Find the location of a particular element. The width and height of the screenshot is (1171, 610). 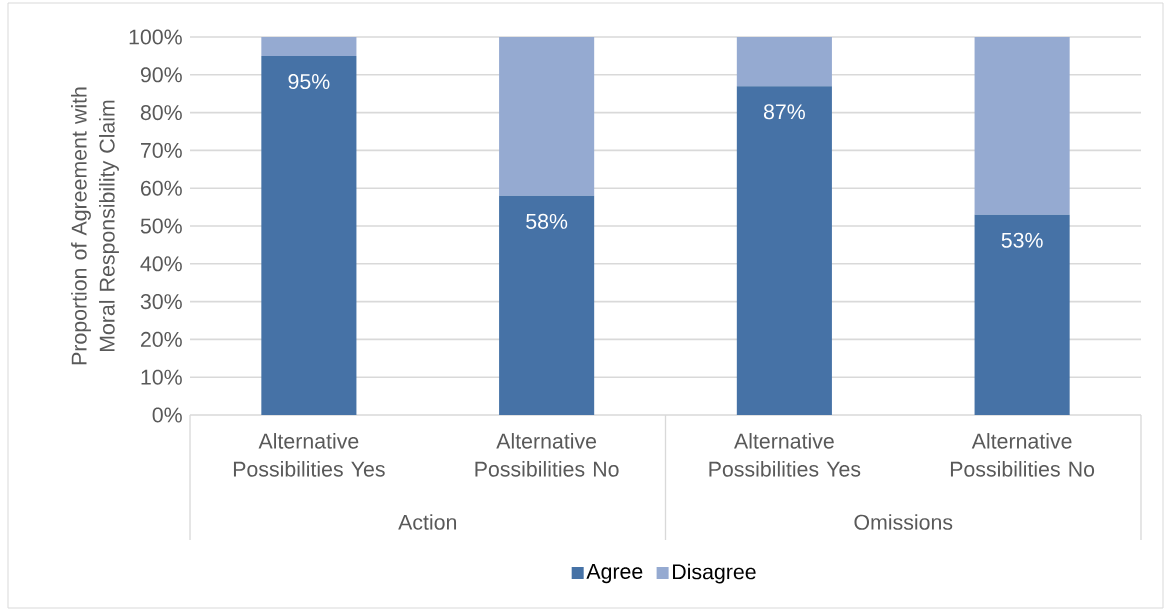

y-tick-label: 0% is located at coordinates (167, 415).